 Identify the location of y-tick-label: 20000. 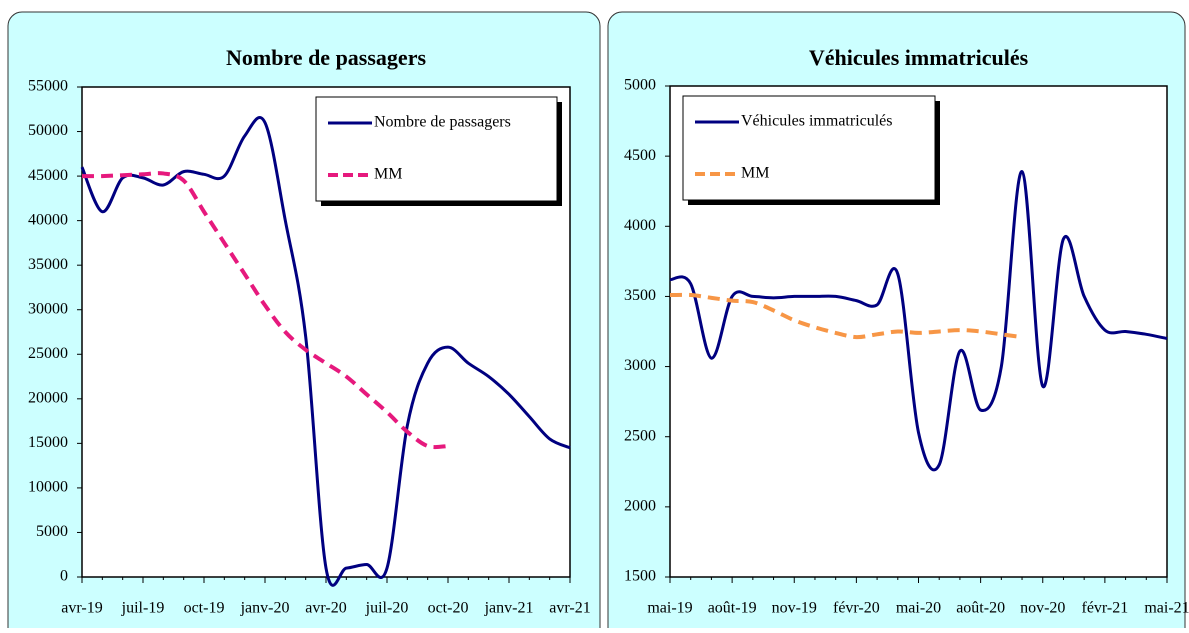
(48, 397).